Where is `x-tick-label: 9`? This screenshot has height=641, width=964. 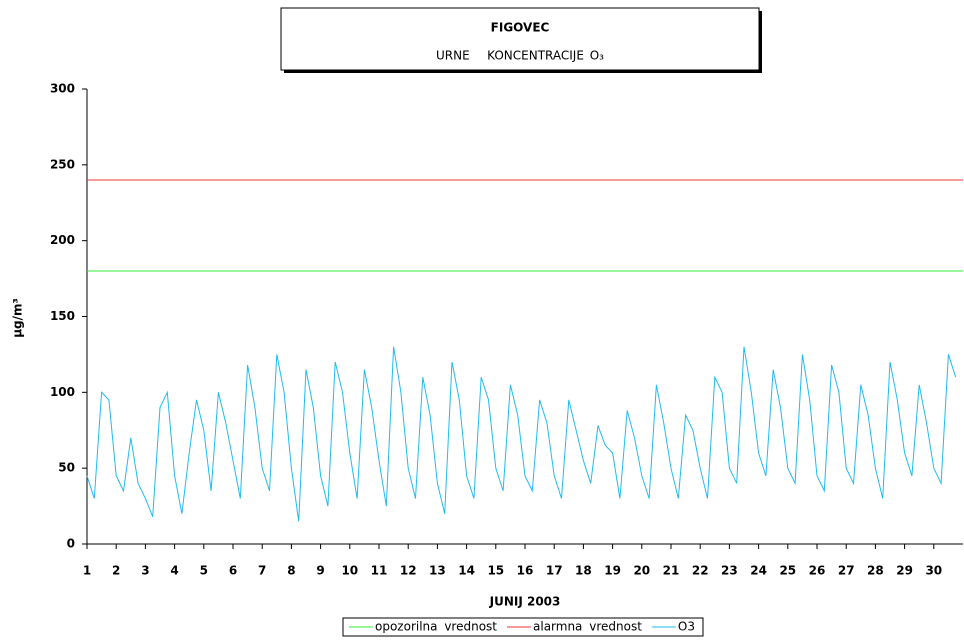
x-tick-label: 9 is located at coordinates (320, 571).